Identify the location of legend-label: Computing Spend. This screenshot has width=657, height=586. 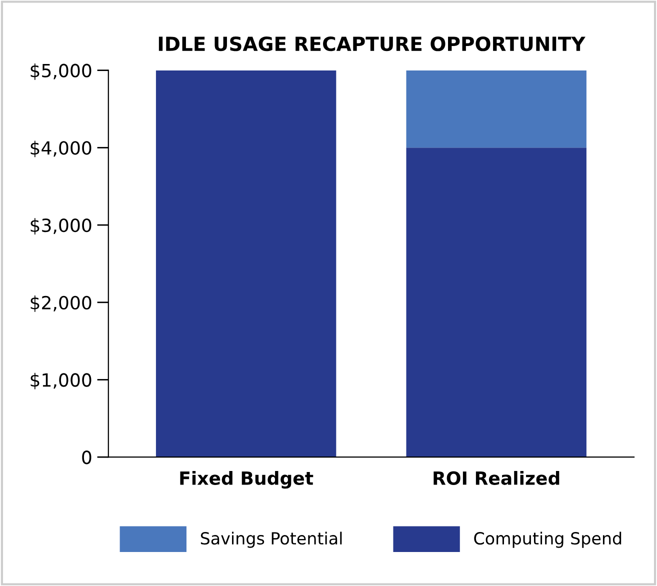
(548, 540).